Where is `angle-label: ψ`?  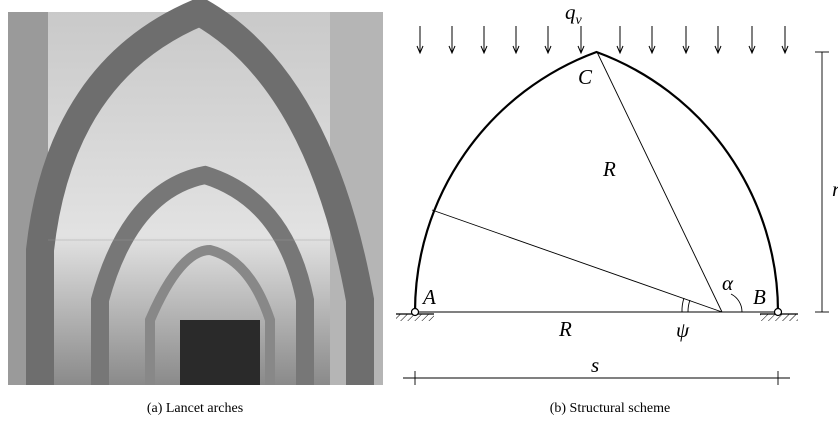 angle-label: ψ is located at coordinates (683, 330).